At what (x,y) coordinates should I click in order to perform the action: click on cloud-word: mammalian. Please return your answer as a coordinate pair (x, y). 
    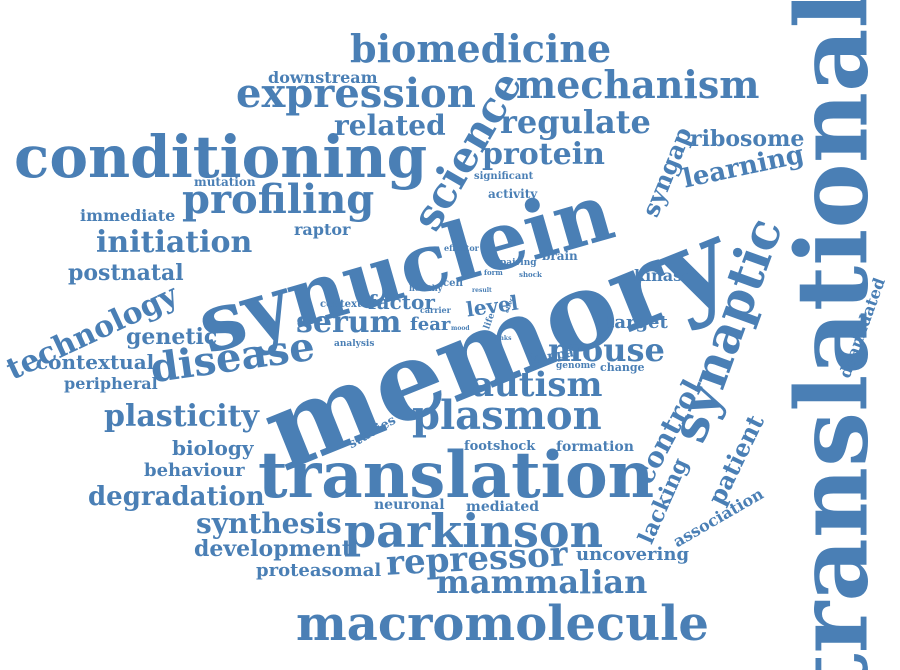
    Looking at the image, I should click on (542, 582).